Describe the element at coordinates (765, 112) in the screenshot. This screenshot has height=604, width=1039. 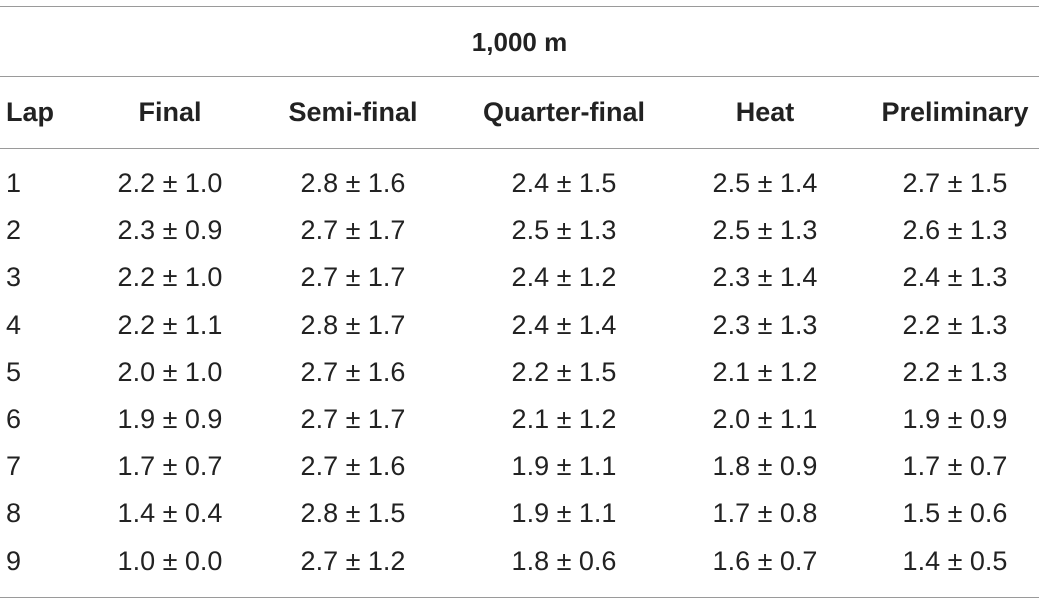
I see `column-header-heat: Heat` at that location.